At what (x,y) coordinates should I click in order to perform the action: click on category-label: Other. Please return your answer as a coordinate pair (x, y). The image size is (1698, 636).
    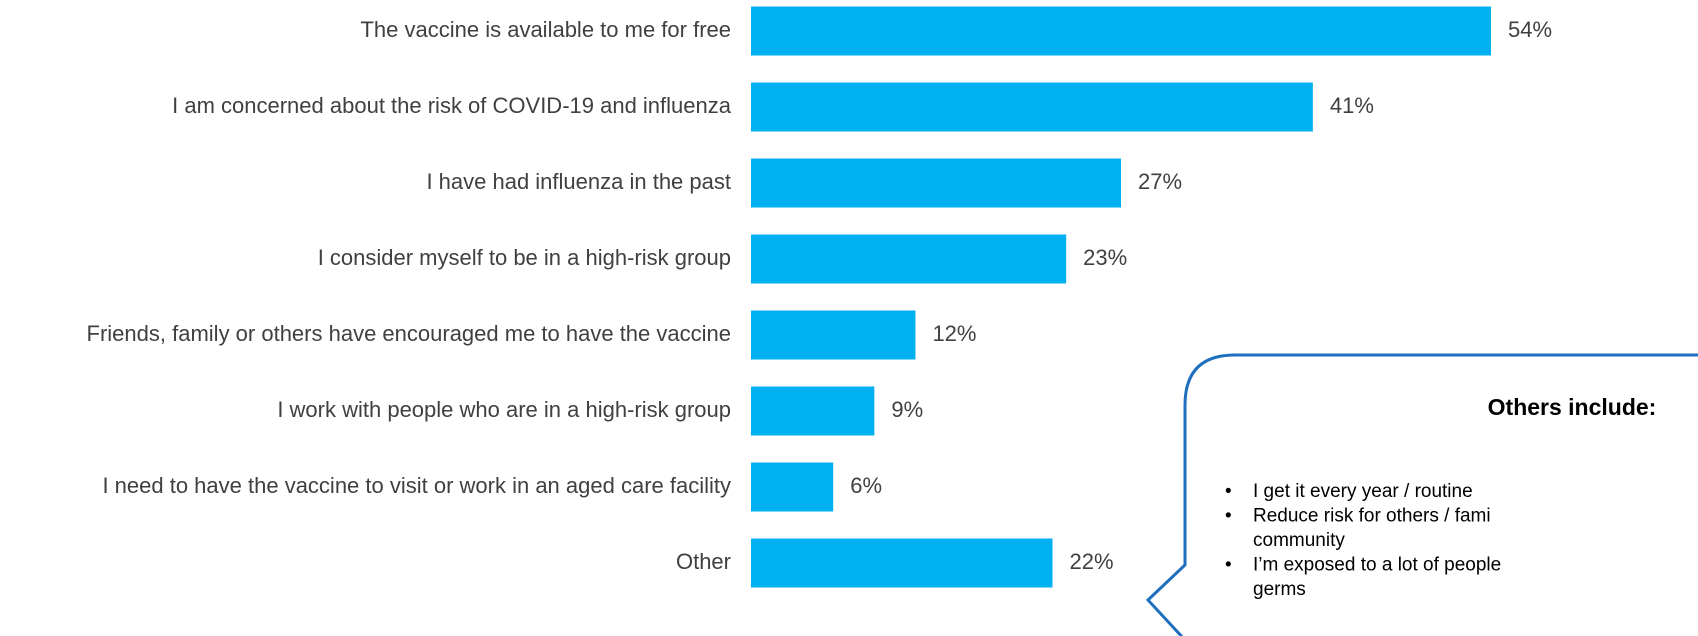
    Looking at the image, I should click on (703, 561).